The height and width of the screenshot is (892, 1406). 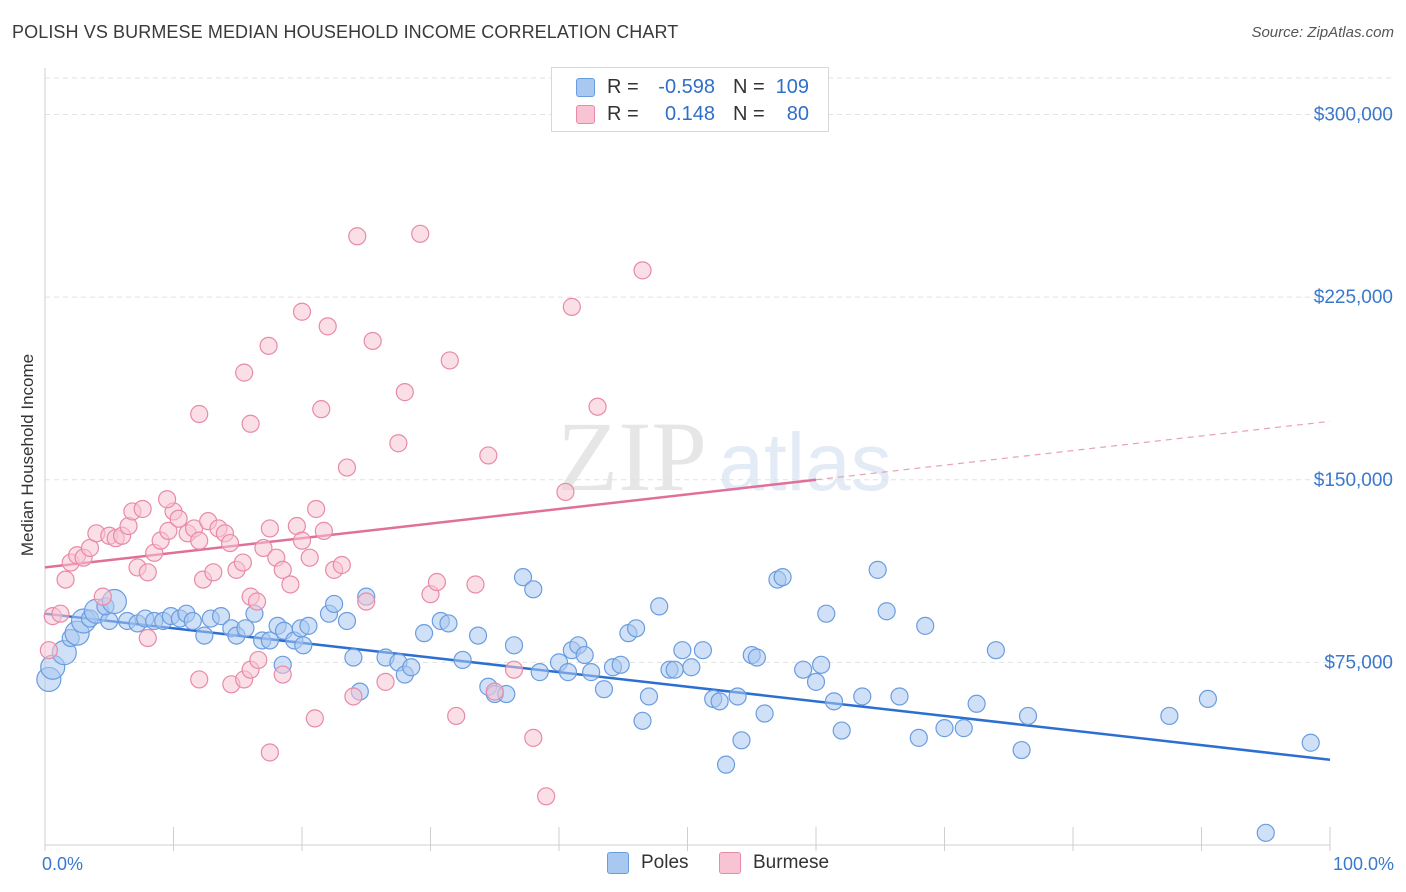 I want to click on legend-r-value: 0.148, so click(x=689, y=113).